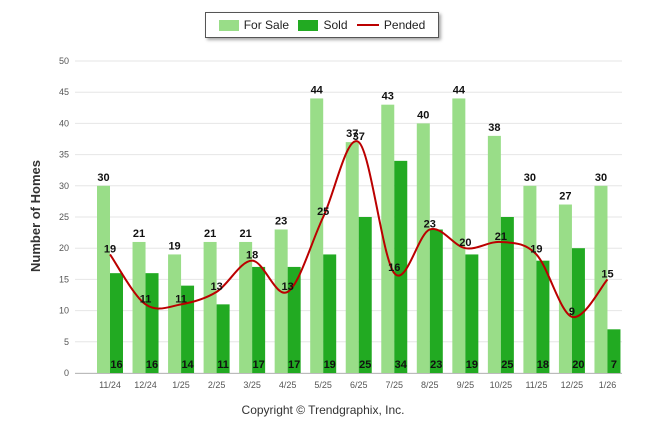 The image size is (646, 434). What do you see at coordinates (146, 299) in the screenshot?
I see `label-pended-12/24: 11` at bounding box center [146, 299].